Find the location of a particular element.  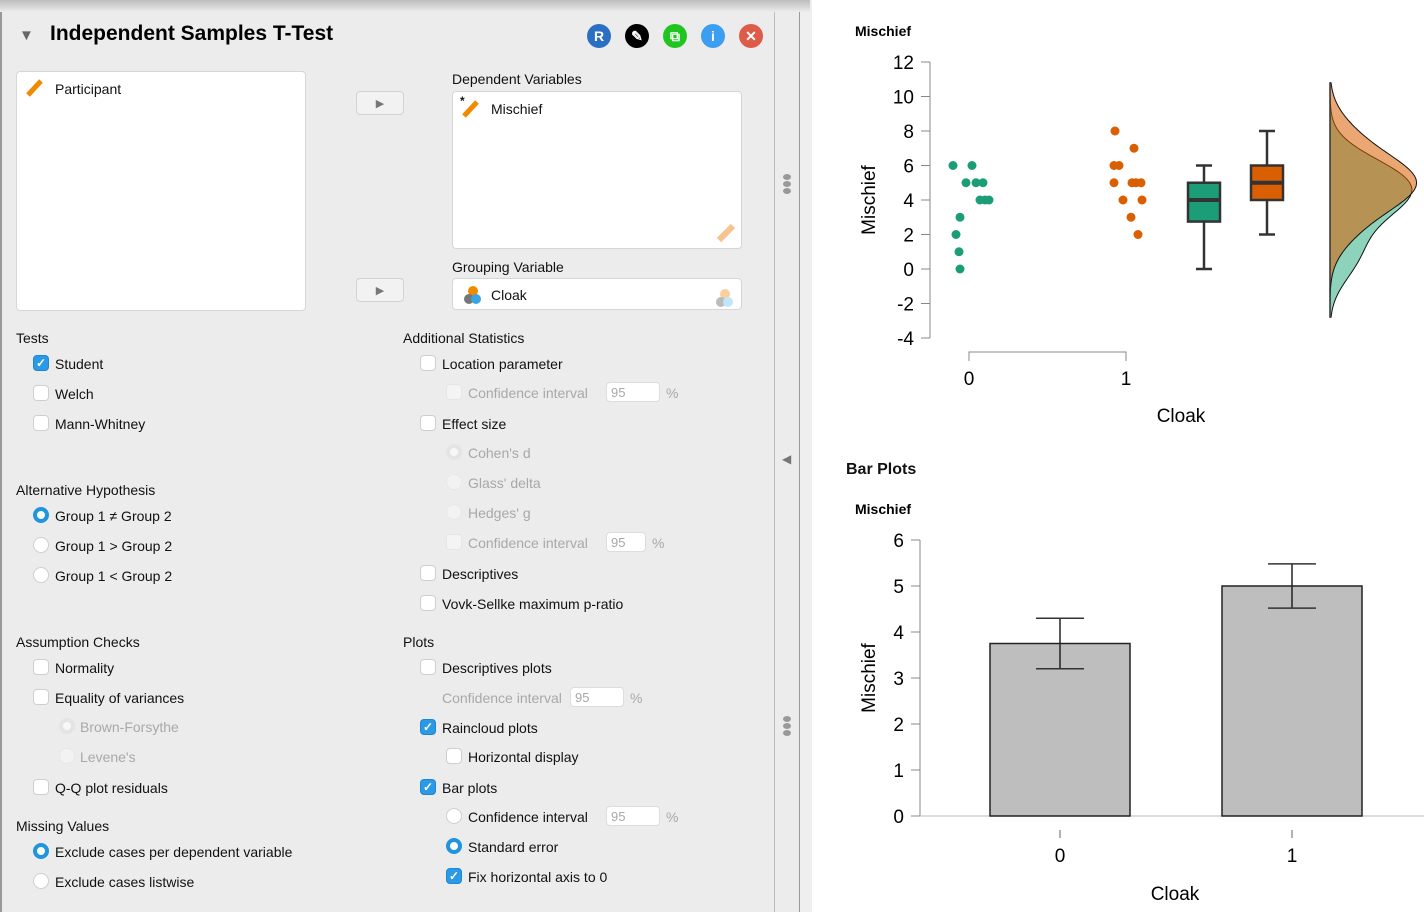

panel-splitter: ◀ is located at coordinates (787, 456).